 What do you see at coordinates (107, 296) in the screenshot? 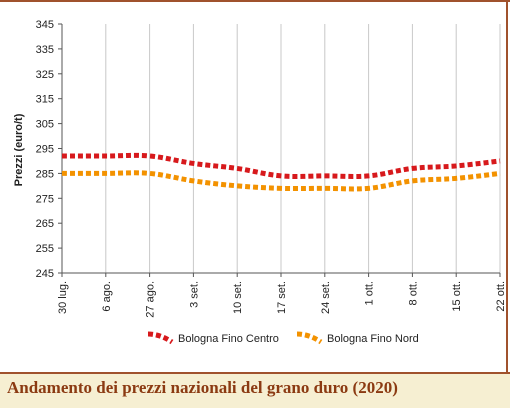
I see `x-tick-label-1: 6 ago.` at bounding box center [107, 296].